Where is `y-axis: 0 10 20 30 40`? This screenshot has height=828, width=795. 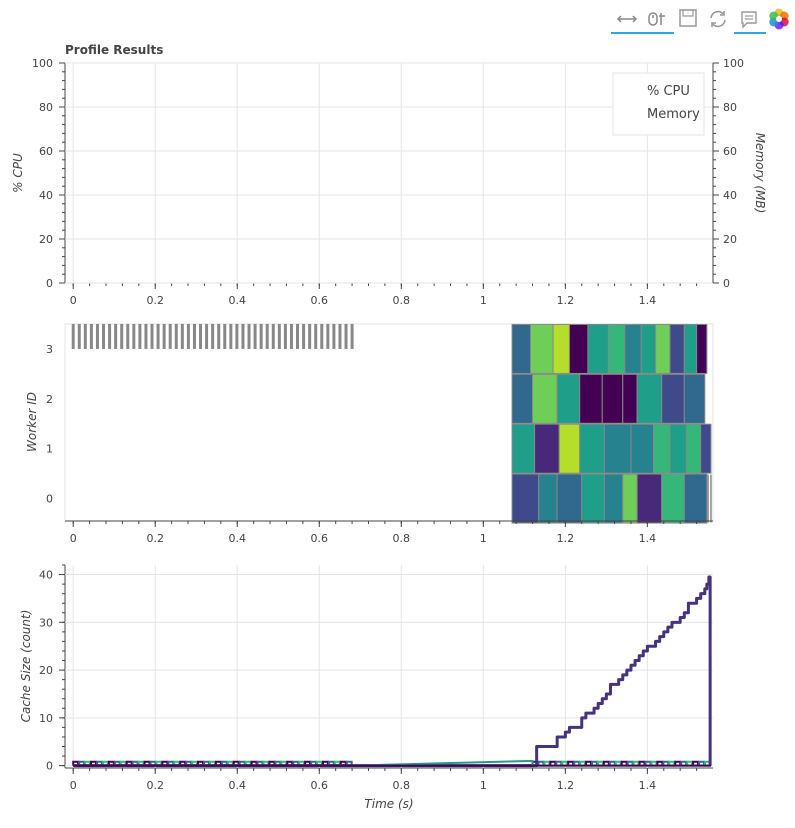 y-axis: 0 10 20 30 40 is located at coordinates (52, 668).